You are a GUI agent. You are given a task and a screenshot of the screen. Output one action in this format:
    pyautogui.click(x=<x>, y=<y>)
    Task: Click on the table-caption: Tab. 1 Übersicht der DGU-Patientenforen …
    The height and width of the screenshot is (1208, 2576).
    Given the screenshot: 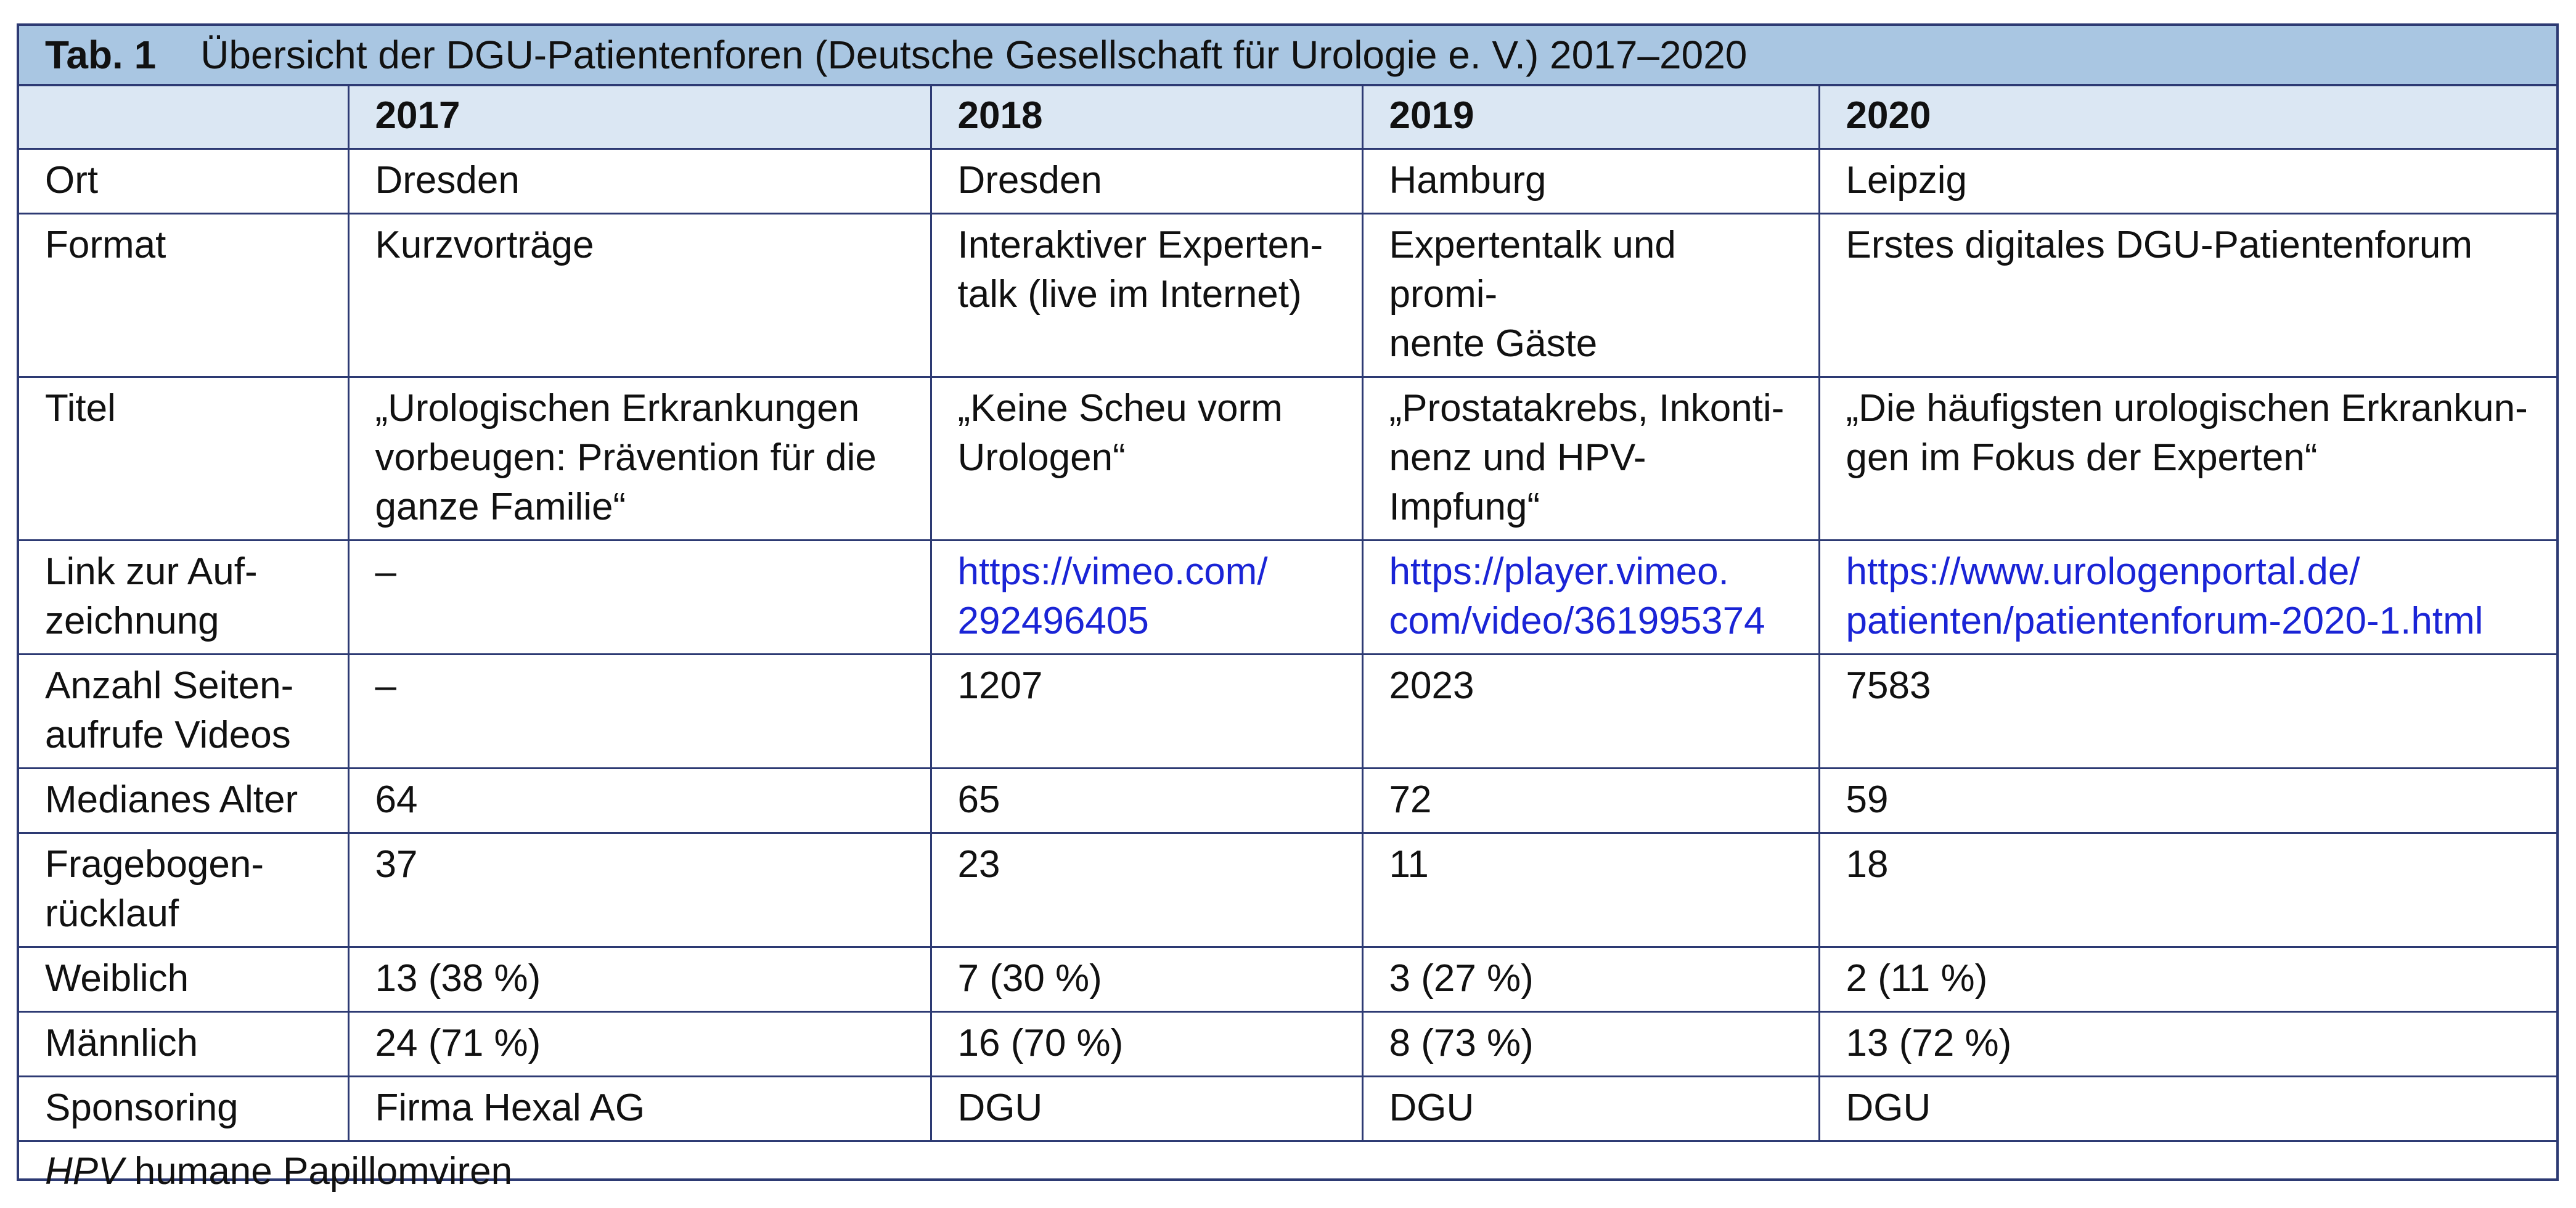 What is the action you would take?
    pyautogui.click(x=1287, y=56)
    